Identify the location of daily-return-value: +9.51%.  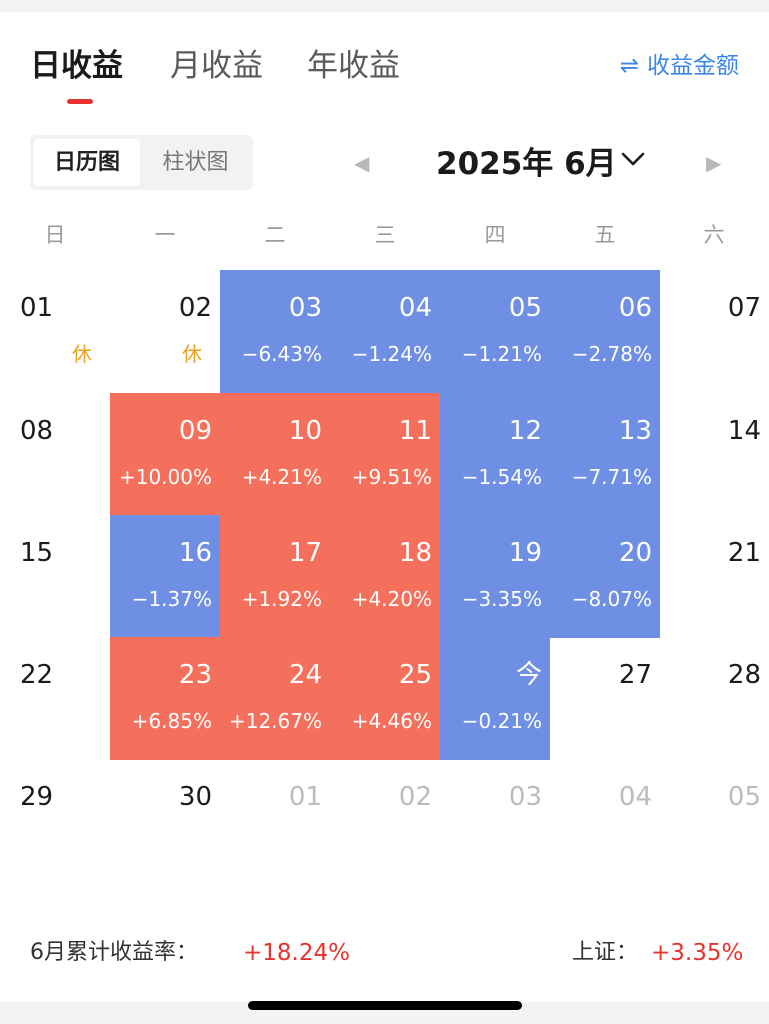
(391, 477).